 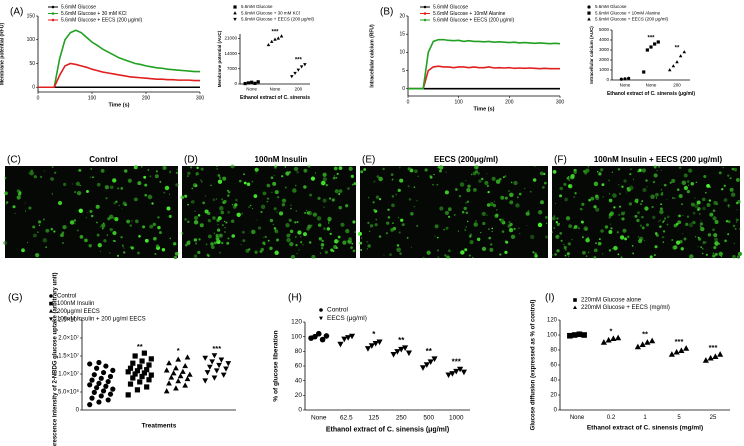 I want to click on x-tick-label: 100, so click(x=92, y=98).